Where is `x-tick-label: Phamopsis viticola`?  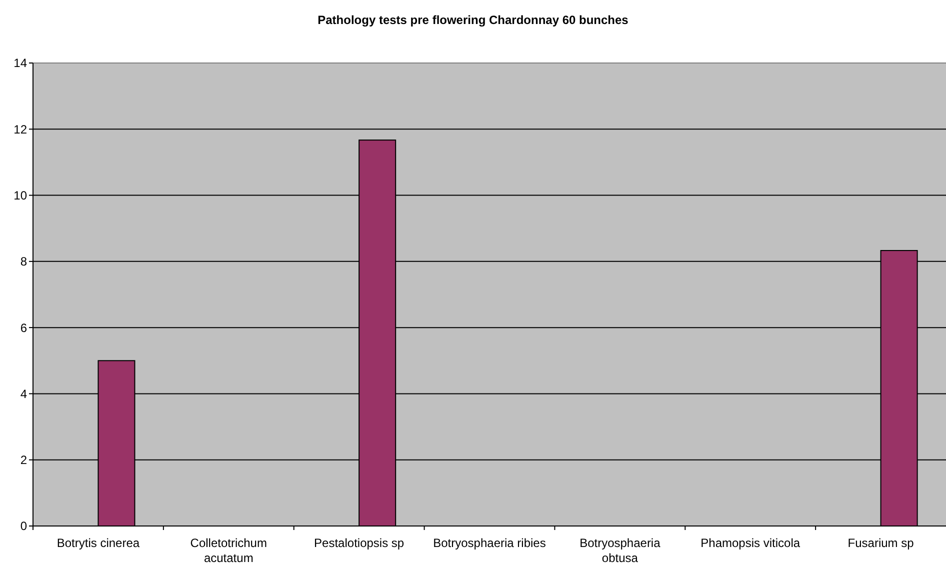 x-tick-label: Phamopsis viticola is located at coordinates (750, 543).